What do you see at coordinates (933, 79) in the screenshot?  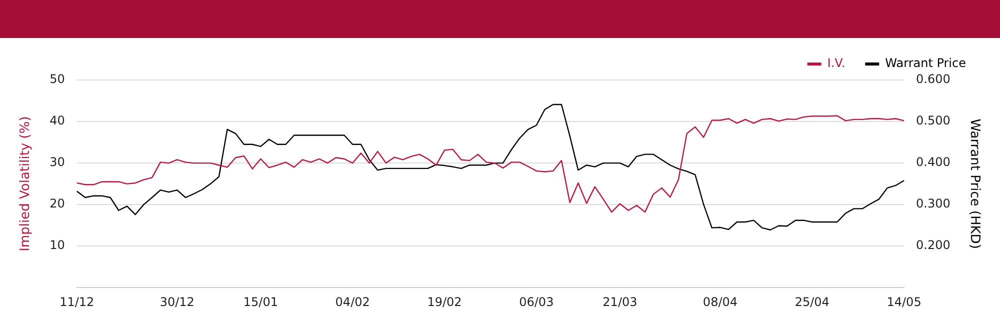 I see `y2-tick-label: 0.600` at bounding box center [933, 79].